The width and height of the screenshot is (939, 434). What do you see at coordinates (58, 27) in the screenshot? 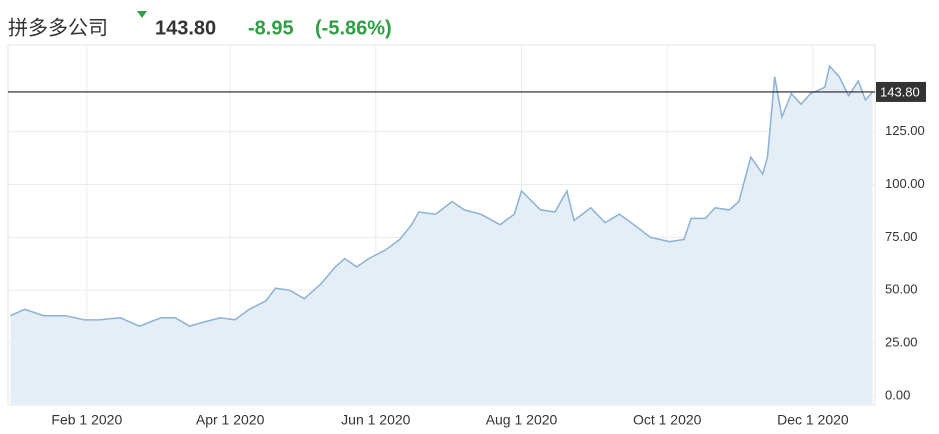
I see `stock-name: 拼多多公司` at bounding box center [58, 27].